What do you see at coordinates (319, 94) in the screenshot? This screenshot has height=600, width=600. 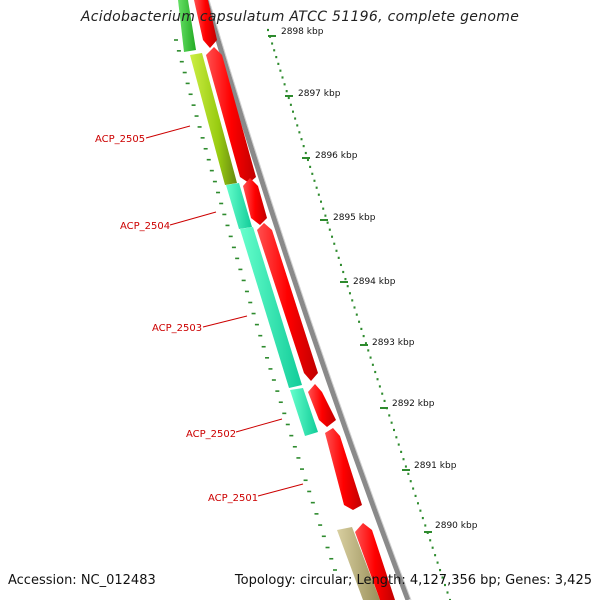 I see `scale-label: 2897 kbp` at bounding box center [319, 94].